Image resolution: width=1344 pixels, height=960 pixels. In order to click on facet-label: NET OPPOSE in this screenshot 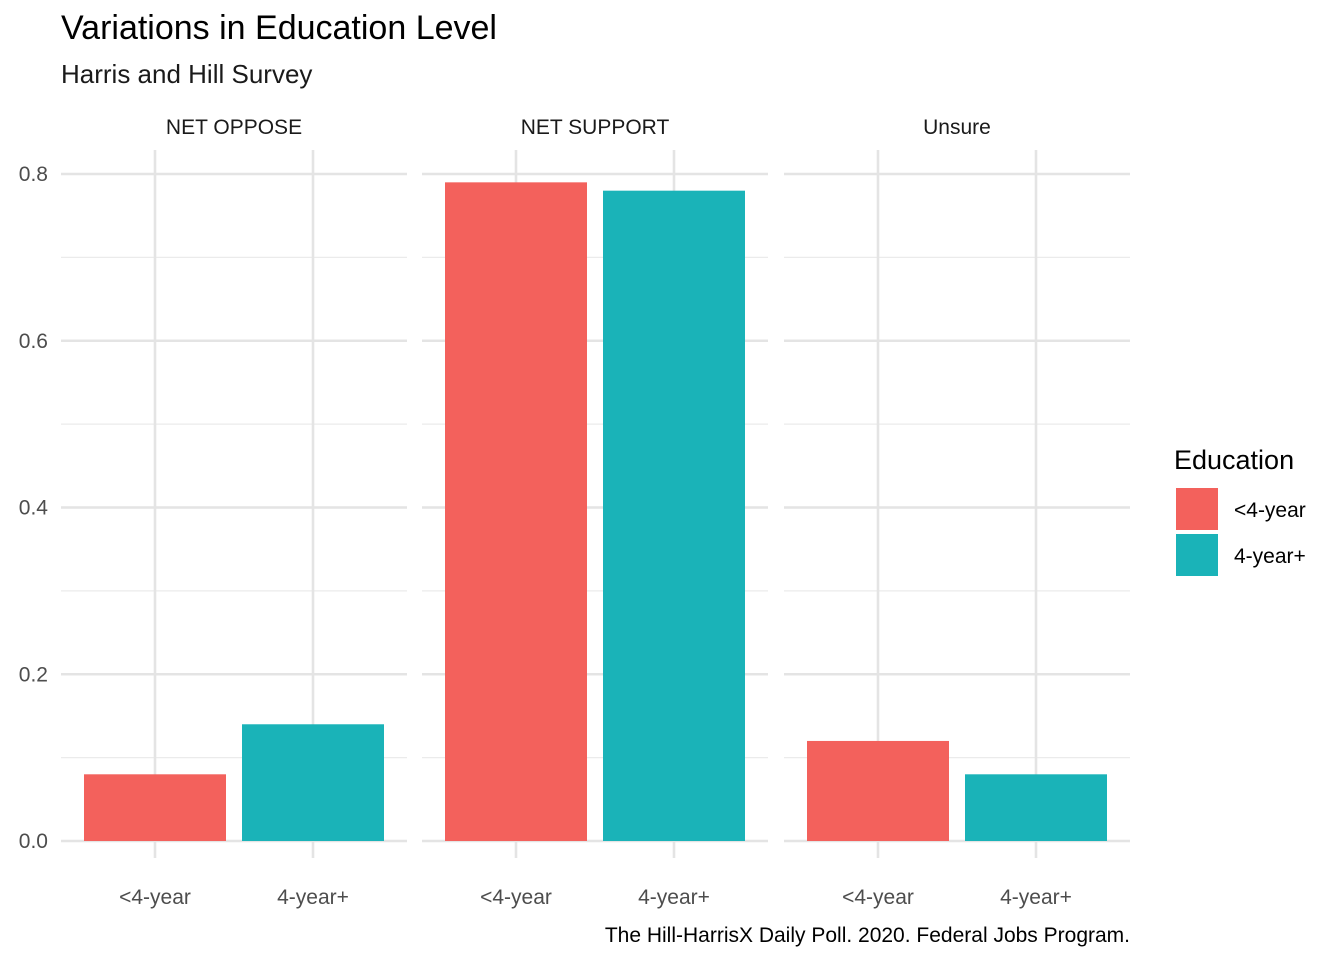, I will do `click(234, 127)`.